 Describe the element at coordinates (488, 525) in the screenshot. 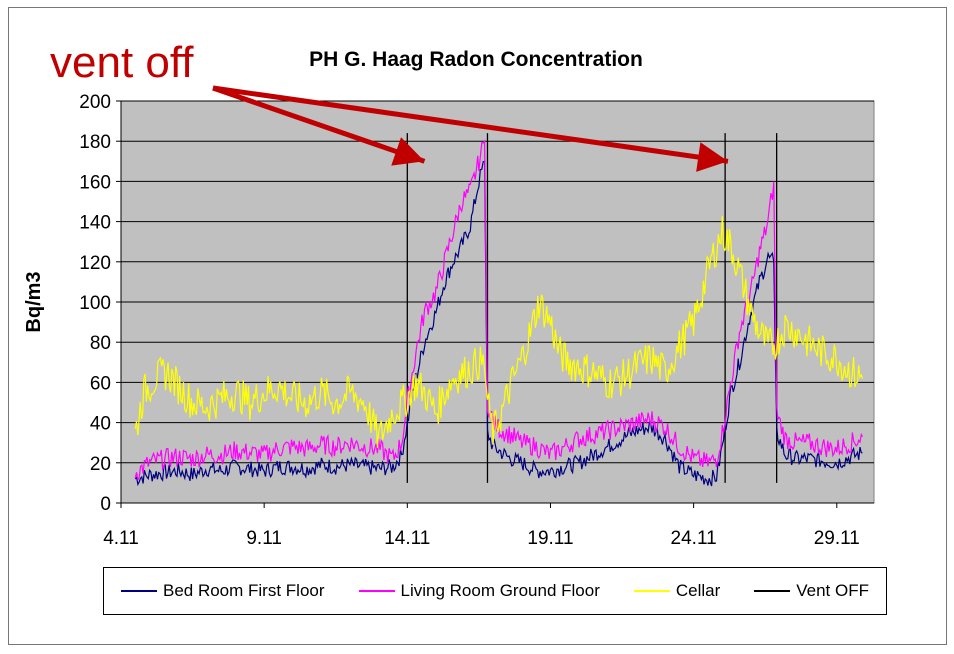

I see `x-axis: 4.11 9.11 14.11 19.11 24.11 29.11` at that location.